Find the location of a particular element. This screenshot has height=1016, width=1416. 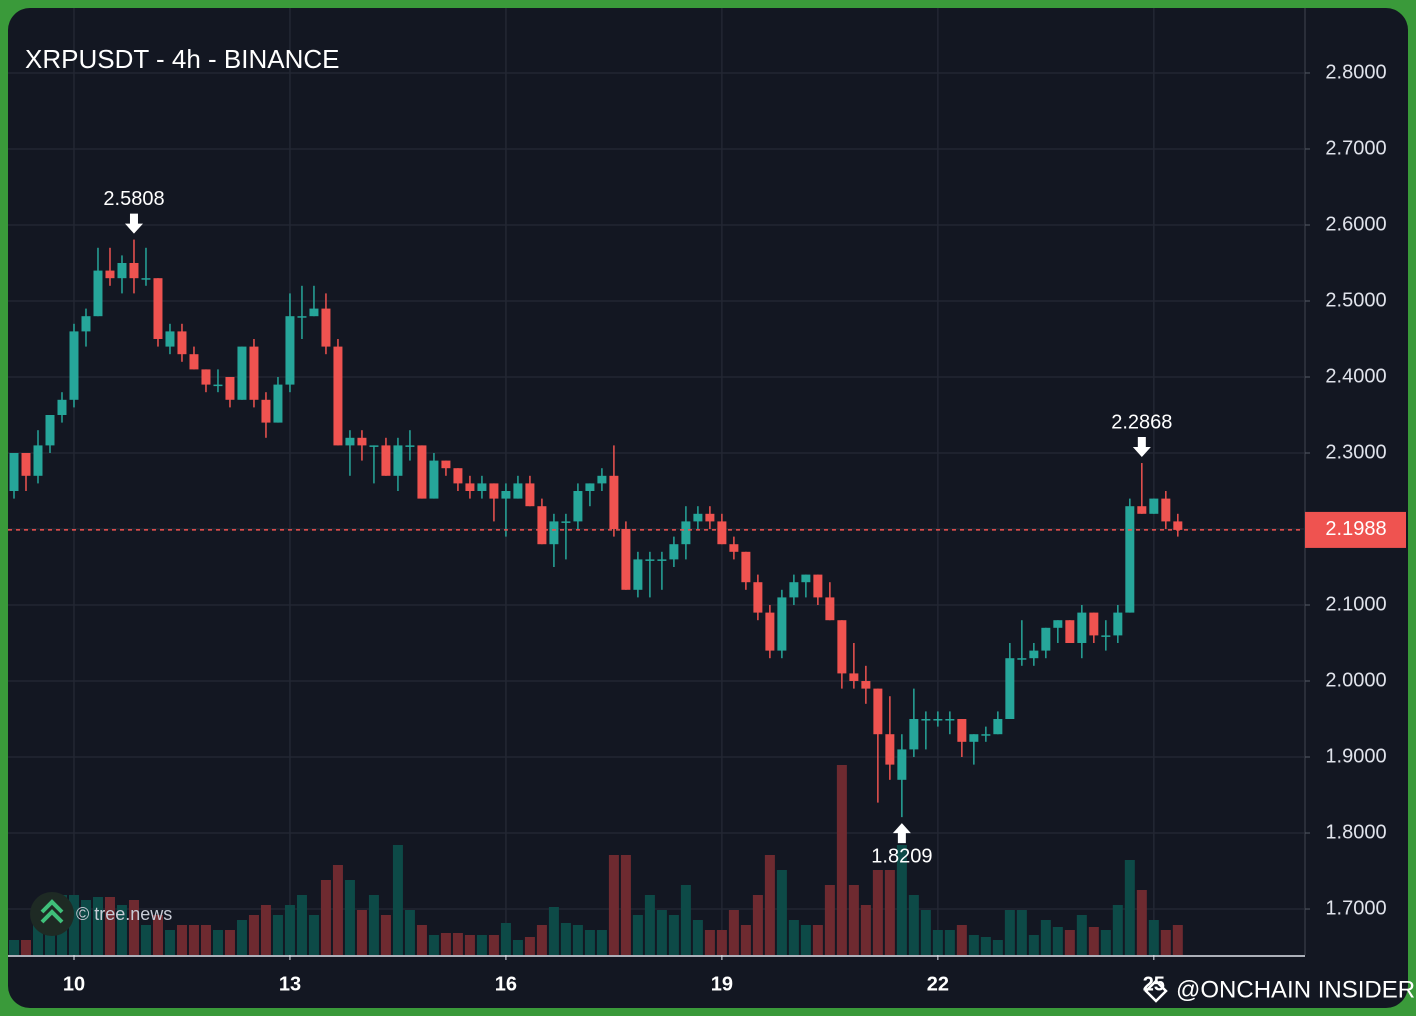

y-tick-label: 2.5000 is located at coordinates (1355, 300).